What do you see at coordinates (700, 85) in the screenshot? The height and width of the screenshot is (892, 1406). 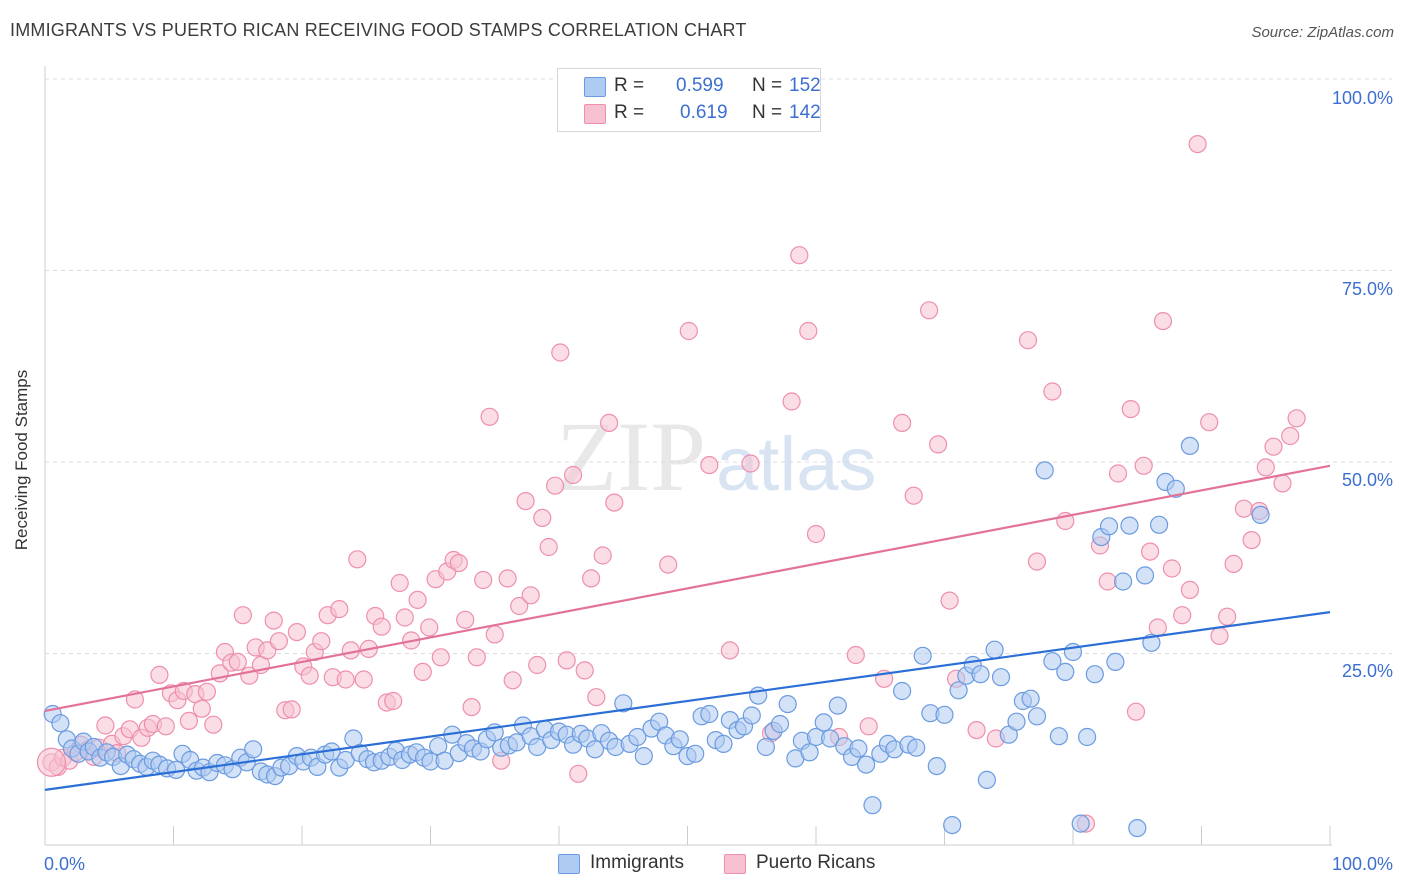 I see `legend-r-value: 0.599` at bounding box center [700, 85].